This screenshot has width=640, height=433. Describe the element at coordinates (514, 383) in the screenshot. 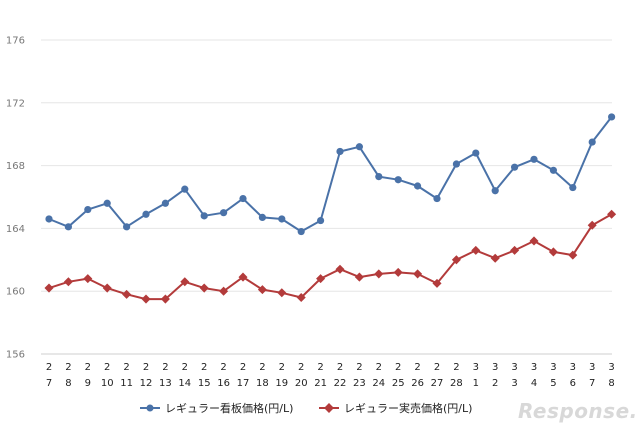

I see `x-tick-day: 3` at that location.